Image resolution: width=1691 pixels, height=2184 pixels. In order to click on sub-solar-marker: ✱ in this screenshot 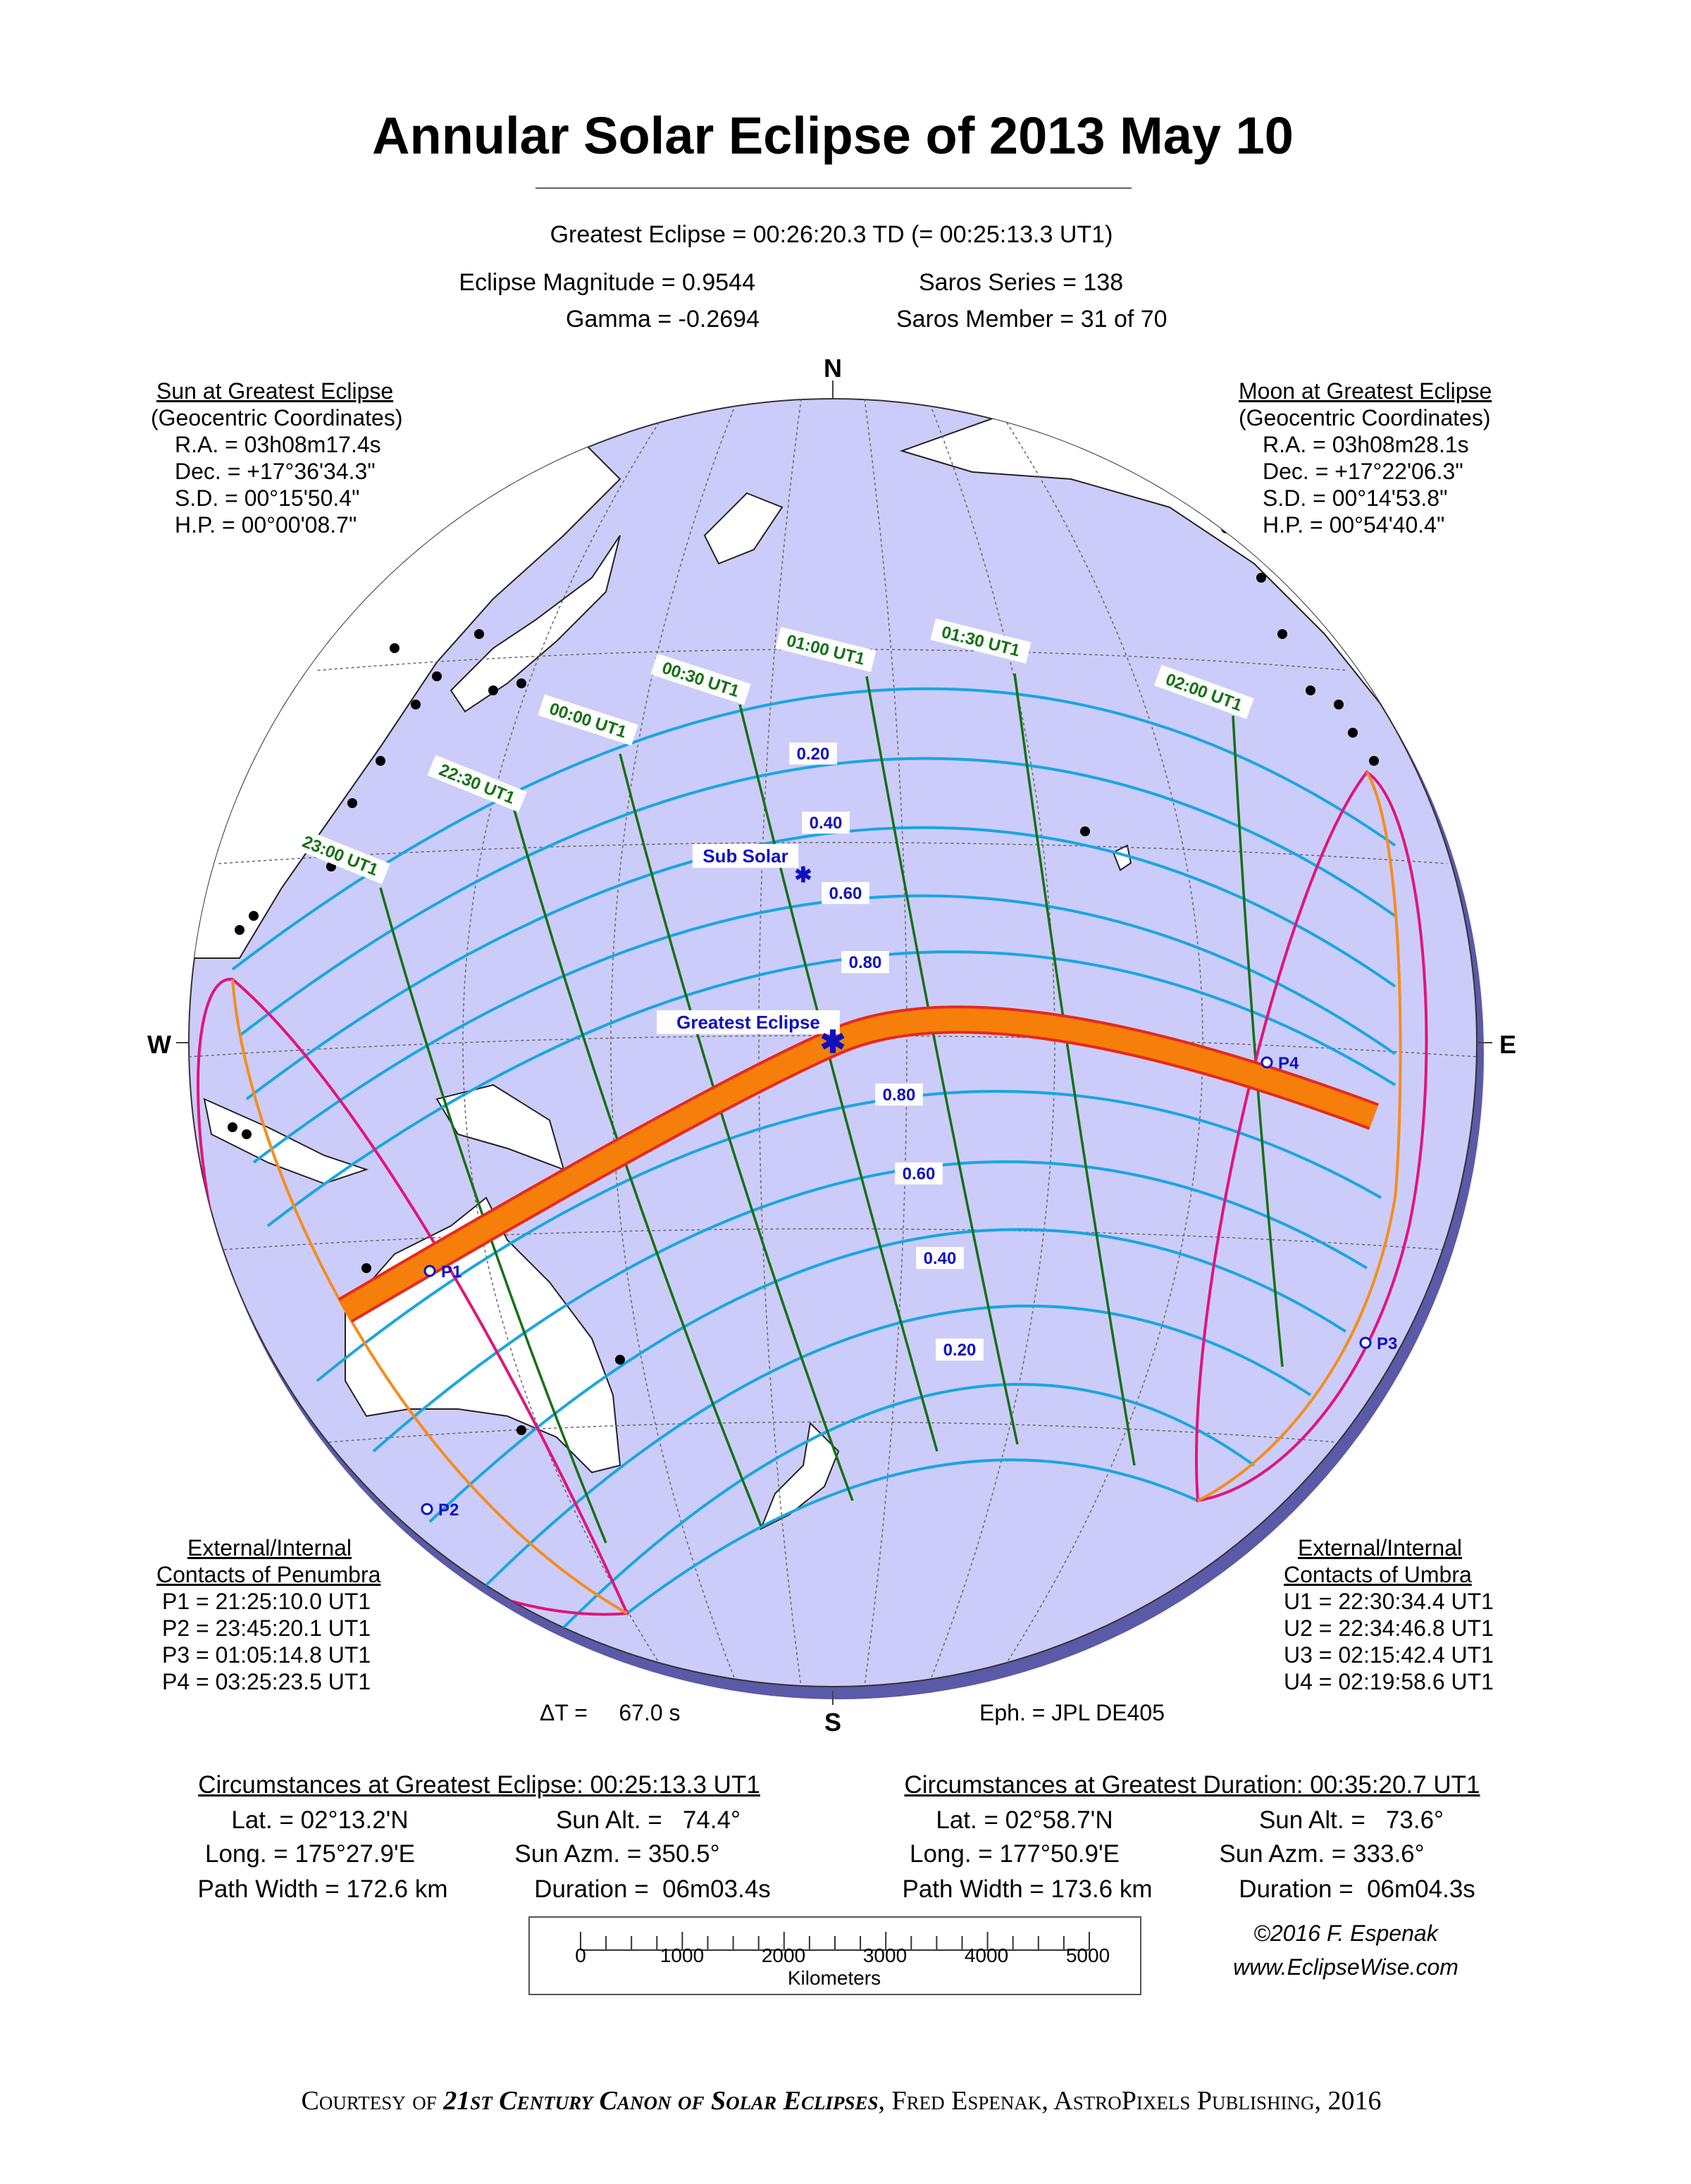, I will do `click(803, 875)`.